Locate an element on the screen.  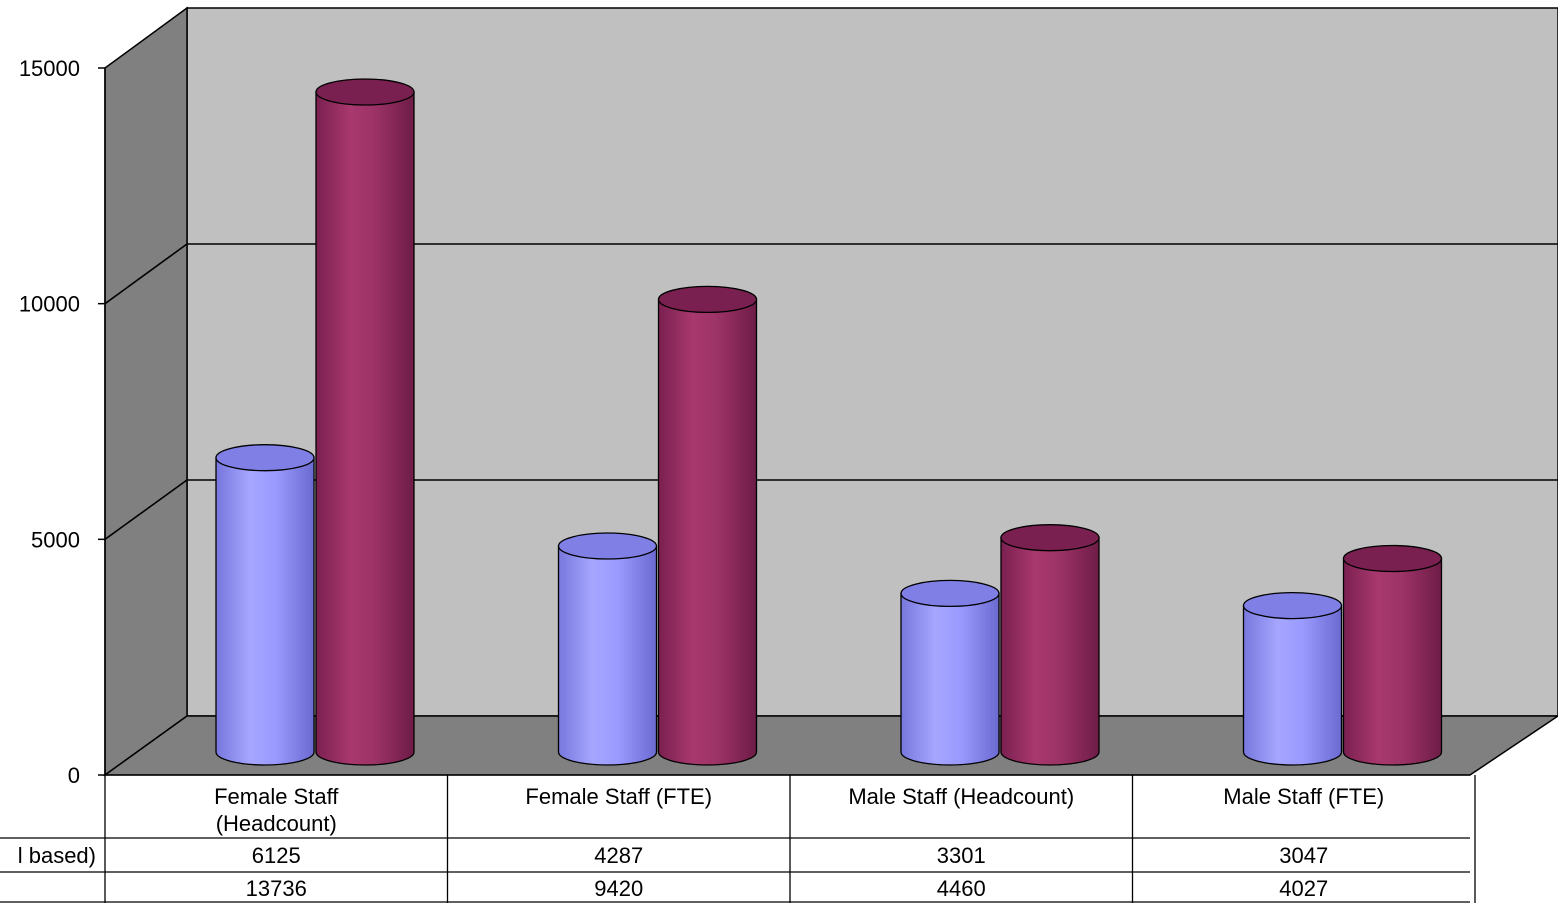
category-label-line: Male Staff (Headcount) is located at coordinates (961, 796).